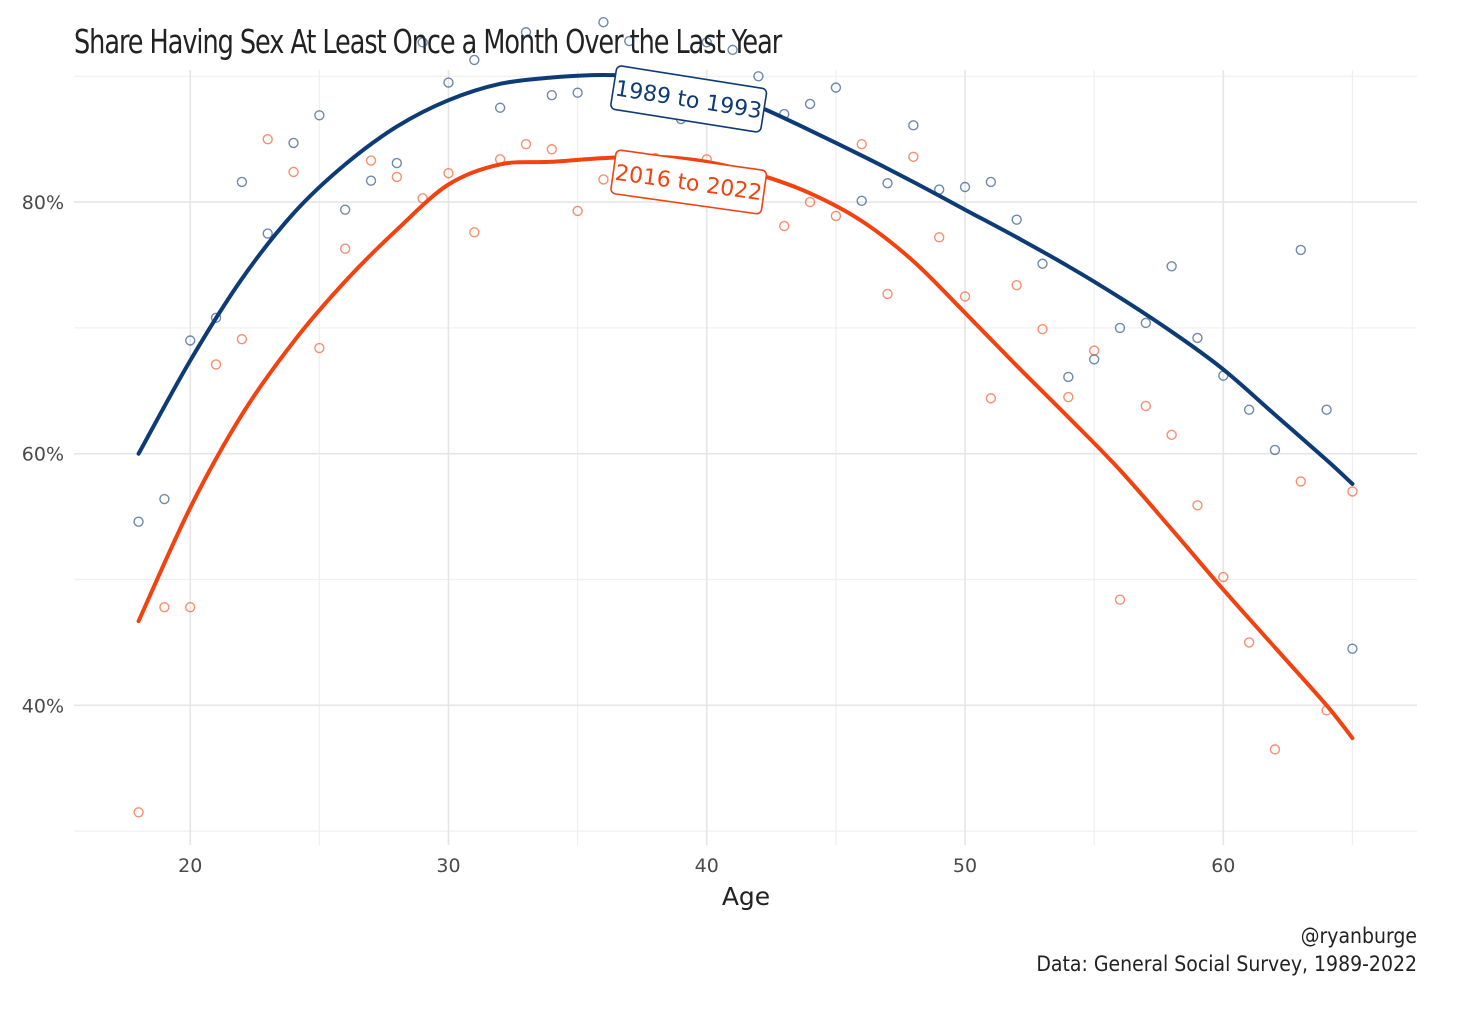 This screenshot has height=1012, width=1462. Describe the element at coordinates (746, 896) in the screenshot. I see `x-axis-title: Age` at that location.